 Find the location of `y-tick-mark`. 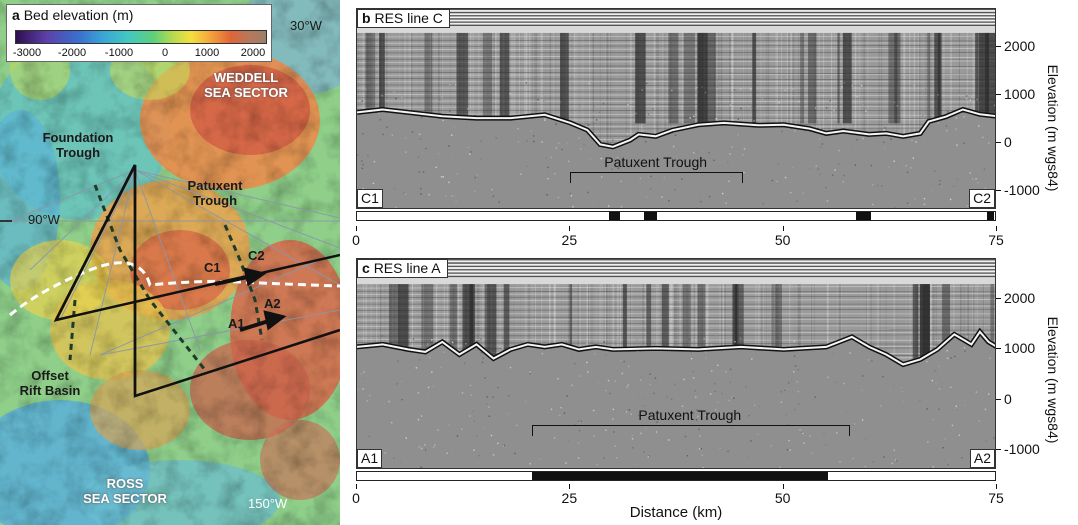

y-tick-mark is located at coordinates (998, 299).